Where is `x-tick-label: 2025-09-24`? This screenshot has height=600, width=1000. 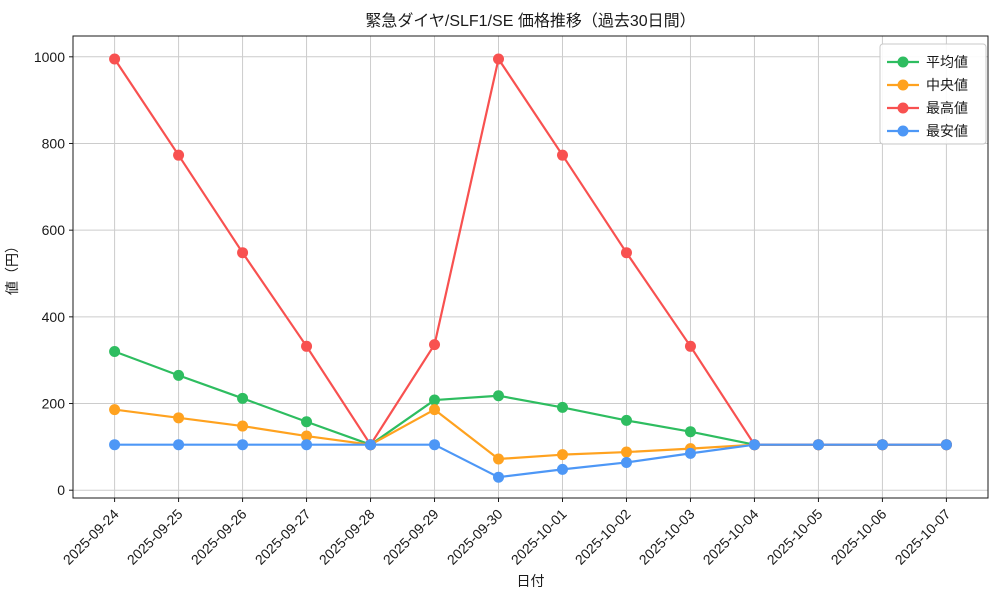 x-tick-label: 2025-09-24 is located at coordinates (91, 537).